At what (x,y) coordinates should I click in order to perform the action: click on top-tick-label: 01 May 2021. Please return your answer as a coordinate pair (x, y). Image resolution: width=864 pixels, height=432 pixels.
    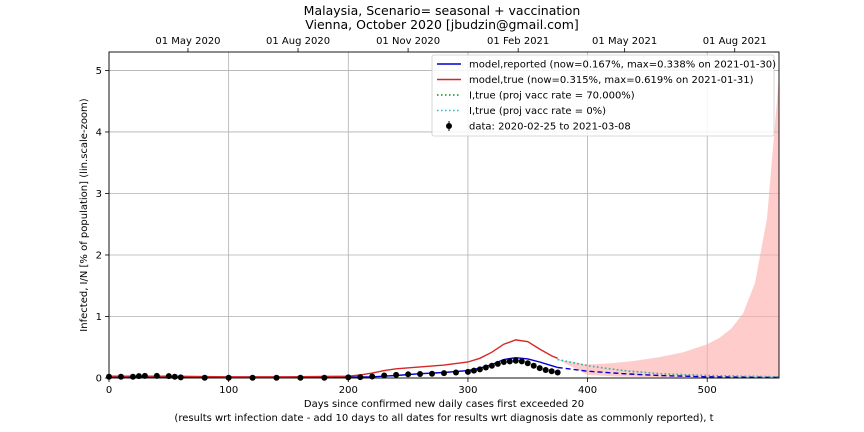
    Looking at the image, I should click on (624, 41).